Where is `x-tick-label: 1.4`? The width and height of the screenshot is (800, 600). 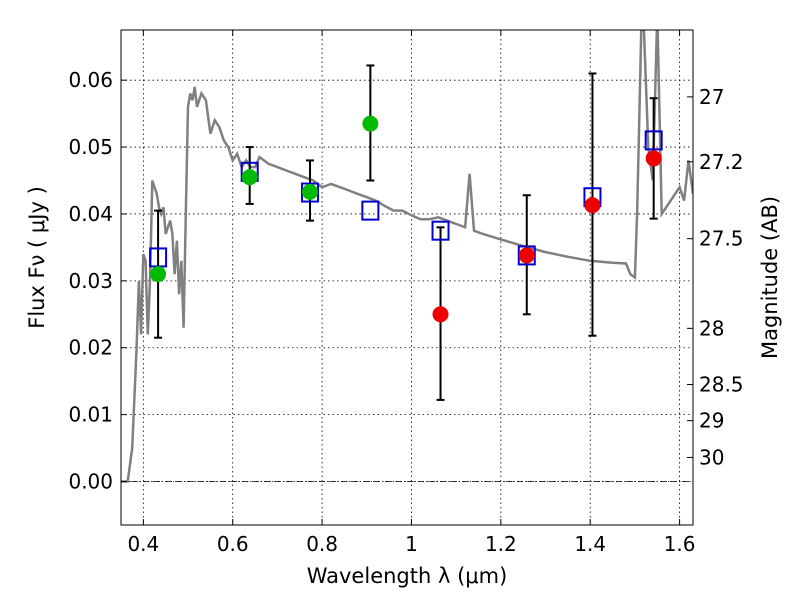 x-tick-label: 1.4 is located at coordinates (590, 544).